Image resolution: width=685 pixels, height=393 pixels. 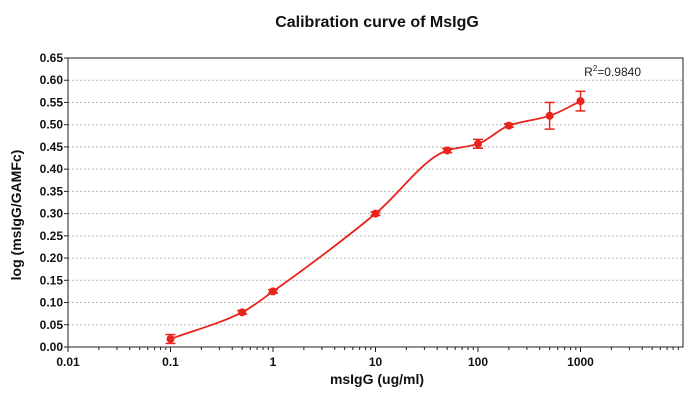 I want to click on r-squared-annotation: R2=0.9840, so click(x=612, y=71).